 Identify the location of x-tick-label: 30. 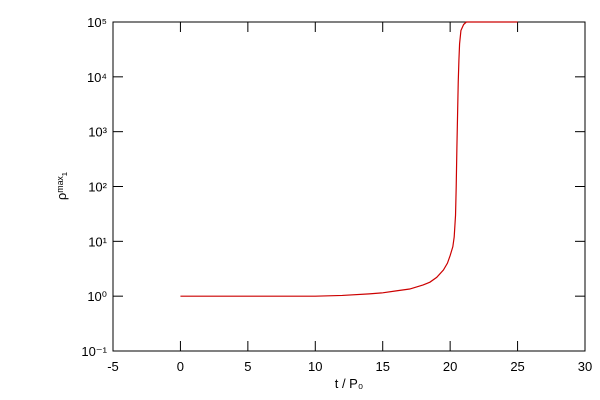
(585, 366).